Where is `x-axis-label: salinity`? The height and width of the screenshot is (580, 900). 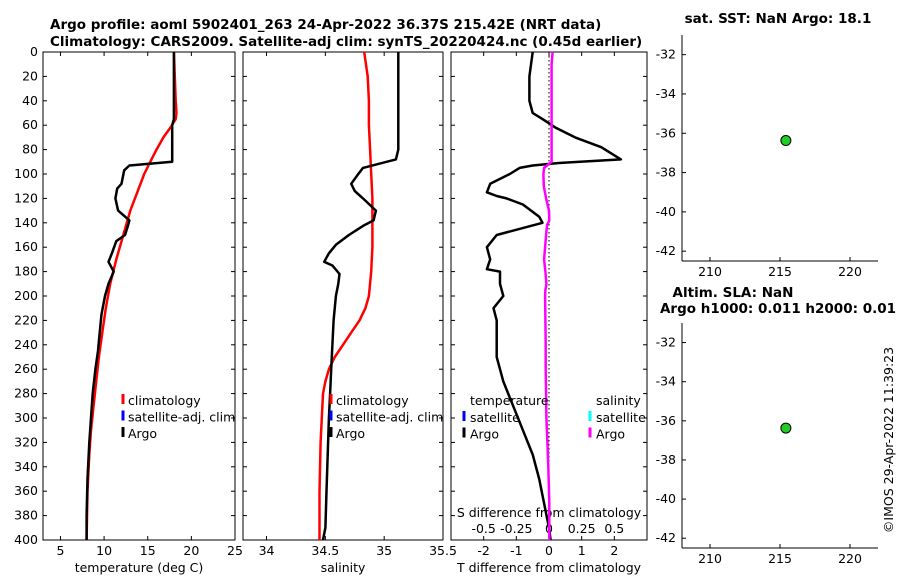 x-axis-label: salinity is located at coordinates (343, 567).